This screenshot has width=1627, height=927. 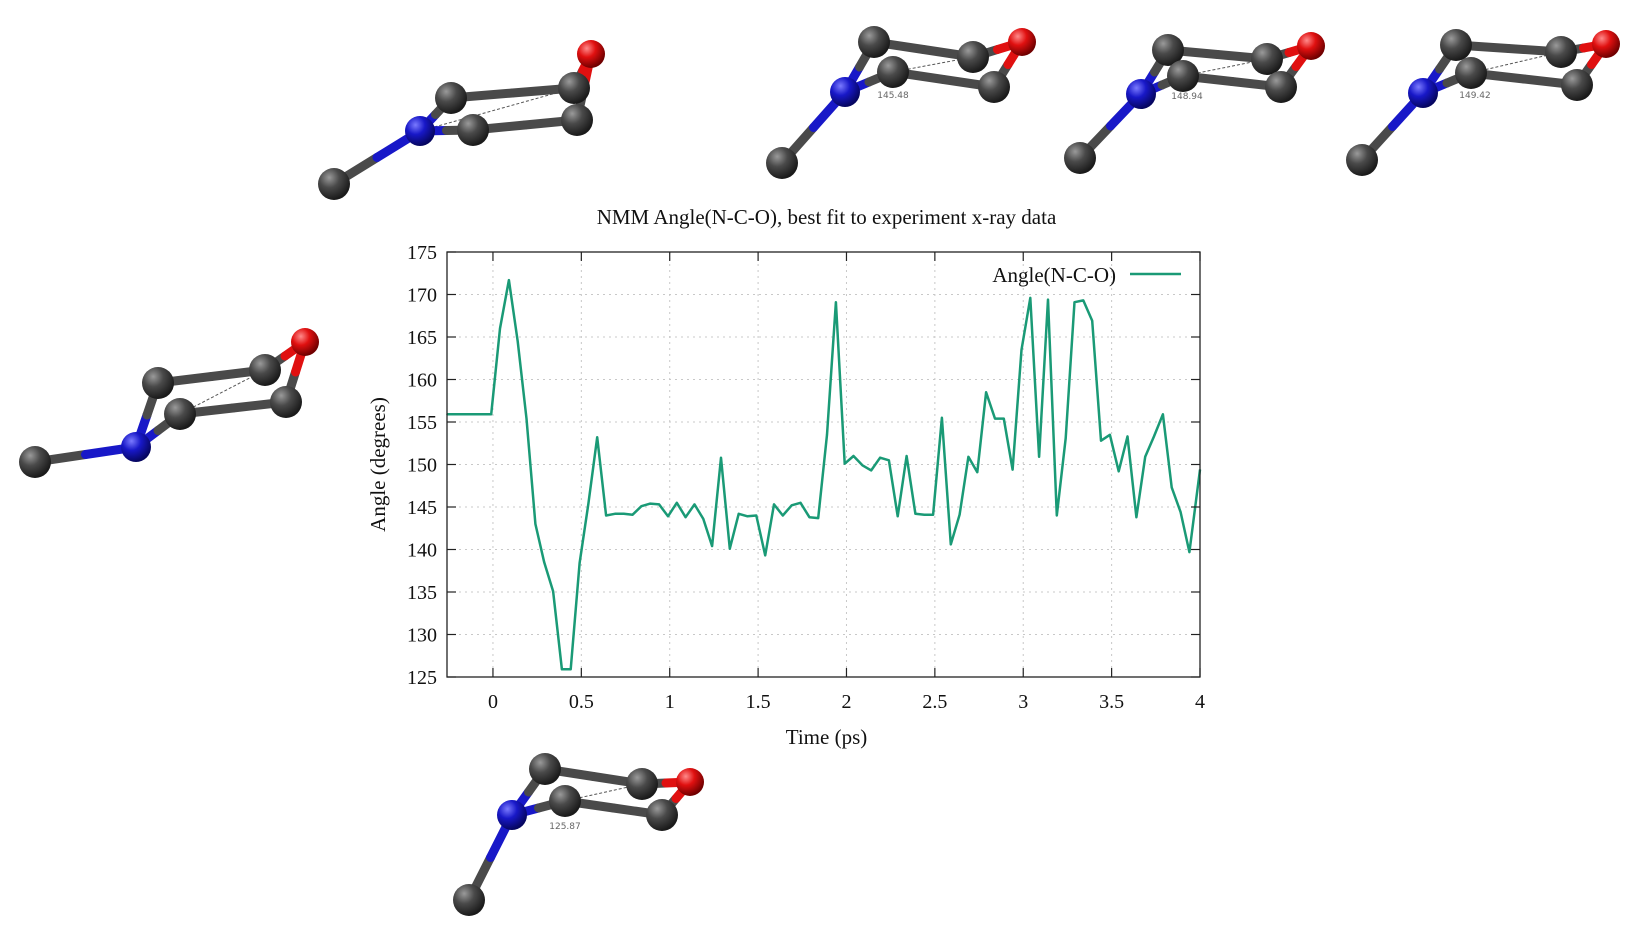 What do you see at coordinates (422, 636) in the screenshot?
I see `y-tick-label: 130` at bounding box center [422, 636].